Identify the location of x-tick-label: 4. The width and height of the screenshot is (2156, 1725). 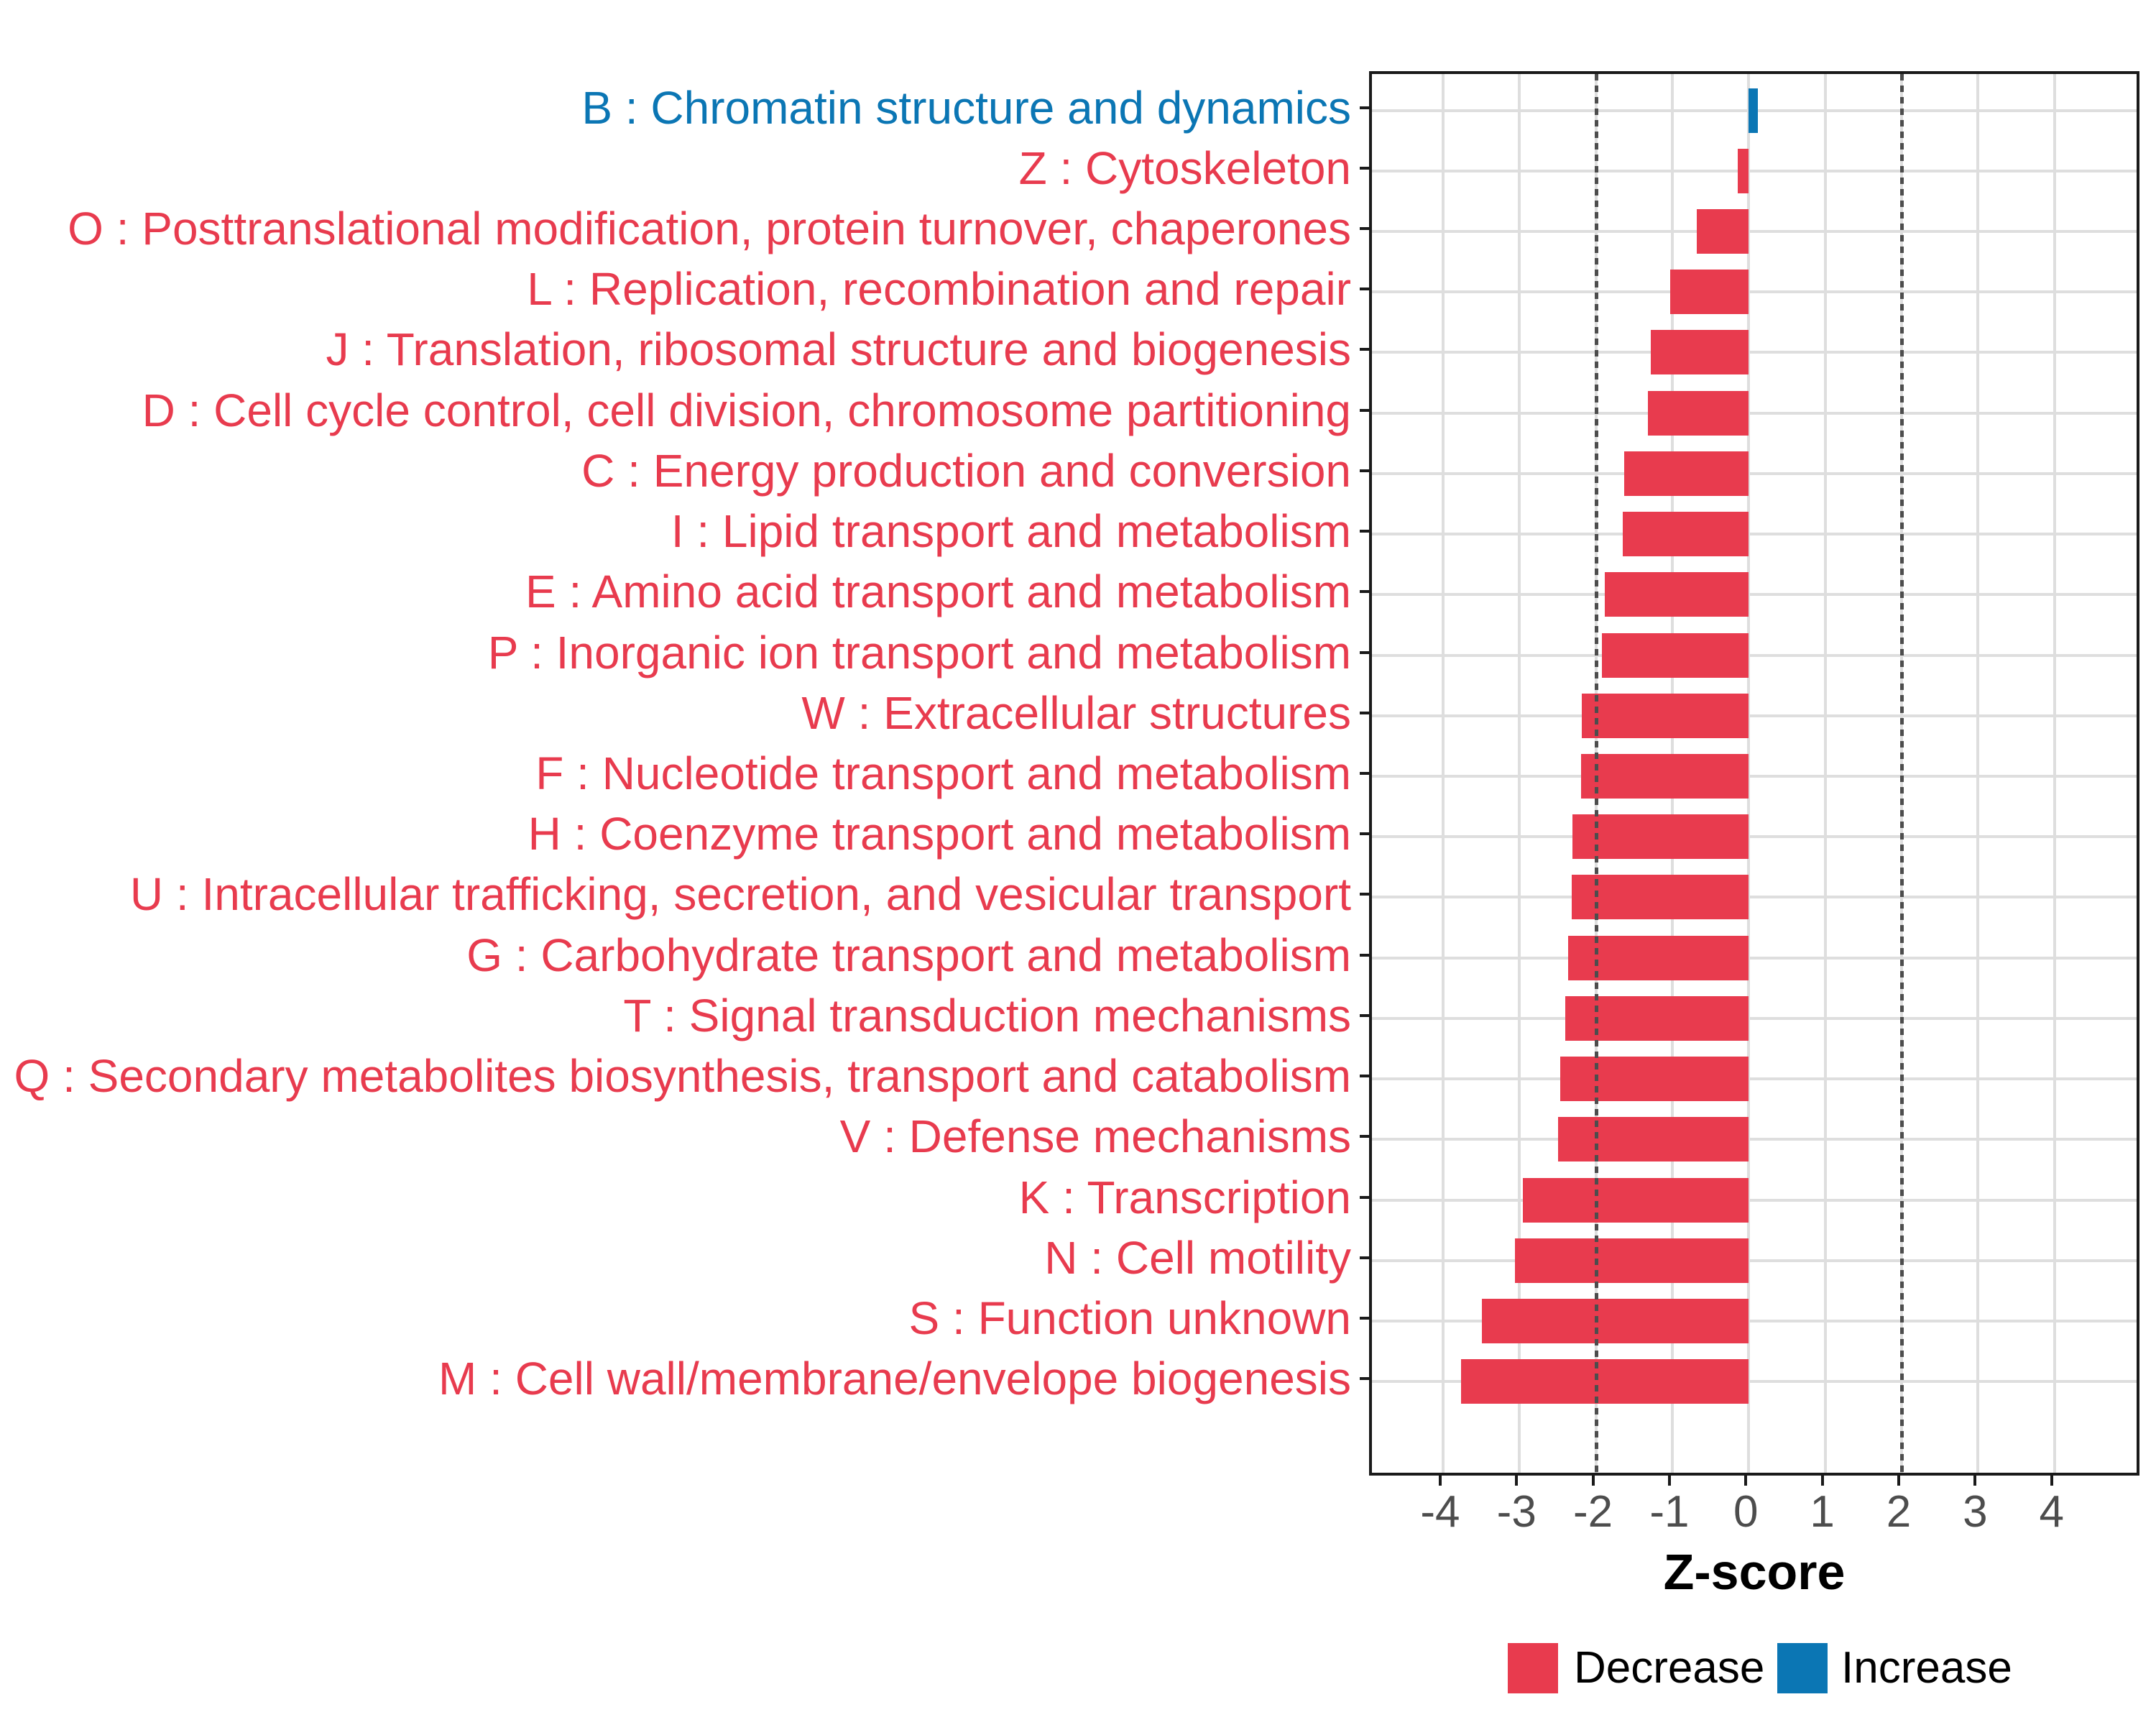
(2051, 1512).